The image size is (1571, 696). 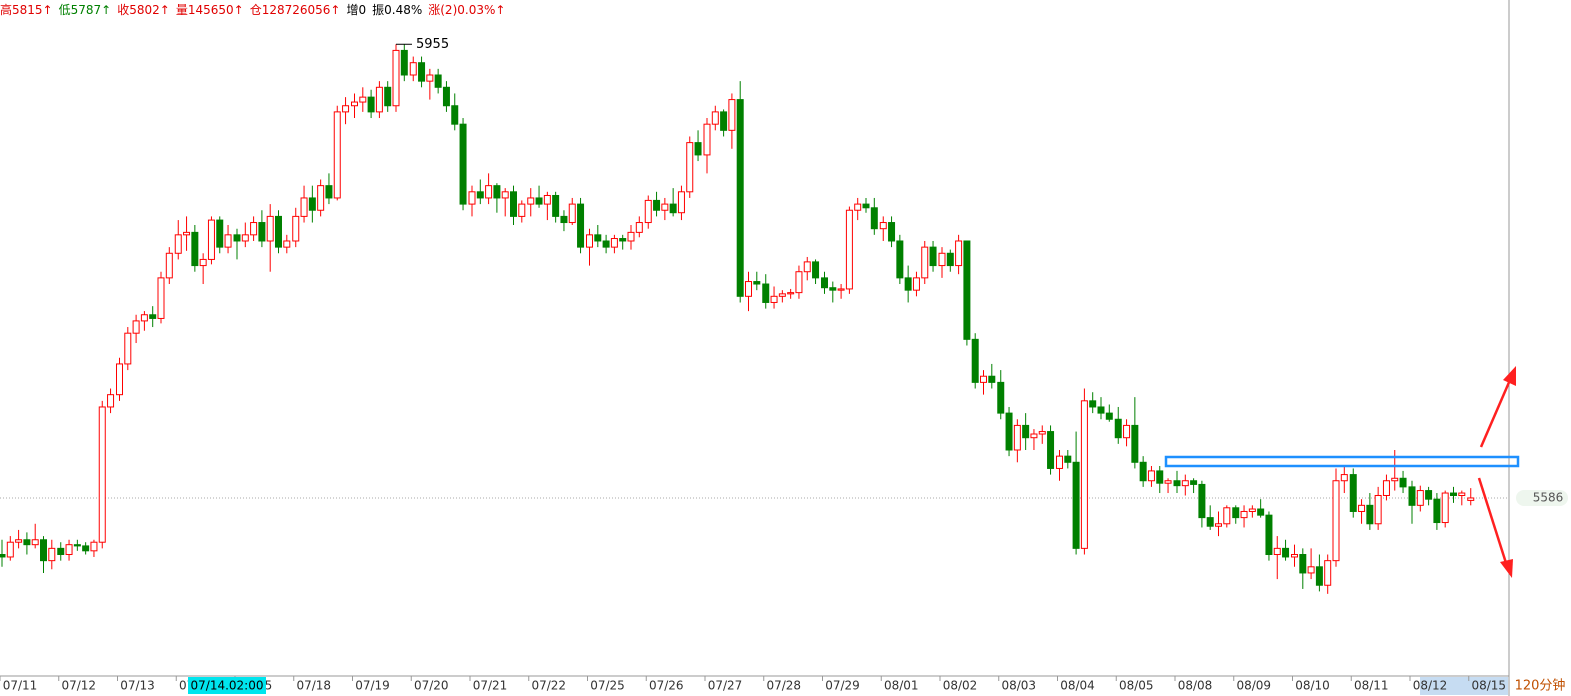 What do you see at coordinates (313, 686) in the screenshot?
I see `x-tick-label: 07/18` at bounding box center [313, 686].